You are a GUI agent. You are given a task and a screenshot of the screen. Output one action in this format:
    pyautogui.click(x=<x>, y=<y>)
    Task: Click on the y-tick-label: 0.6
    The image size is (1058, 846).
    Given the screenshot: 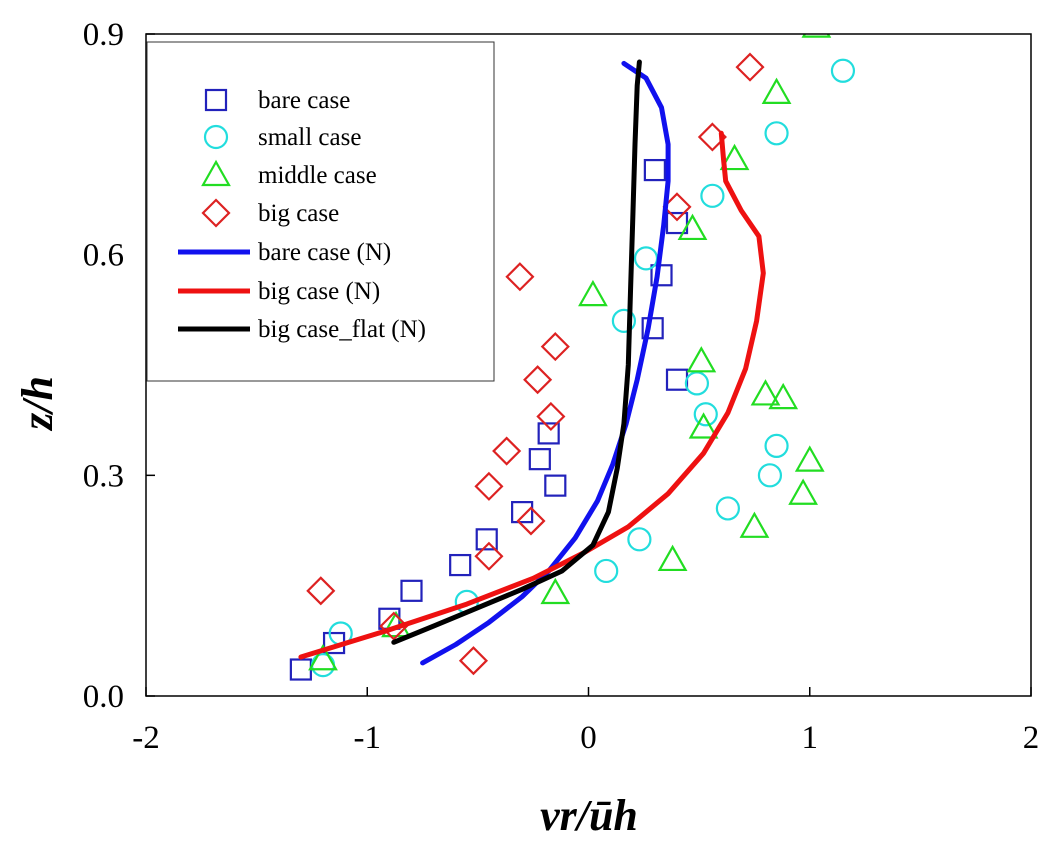 What is the action you would take?
    pyautogui.click(x=103, y=256)
    